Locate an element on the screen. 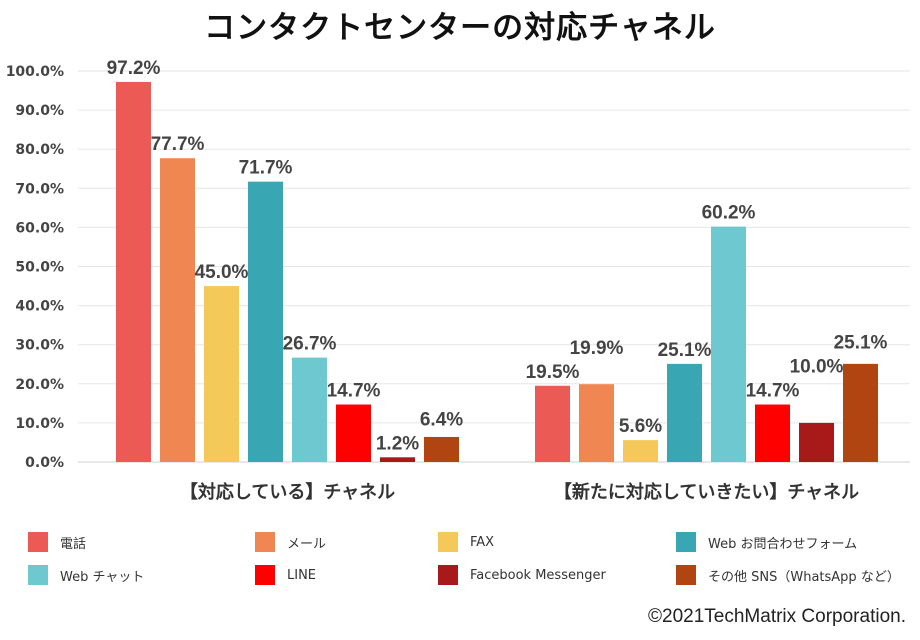 This screenshot has width=920, height=640. y-tick-label: 40.0% is located at coordinates (39, 307).